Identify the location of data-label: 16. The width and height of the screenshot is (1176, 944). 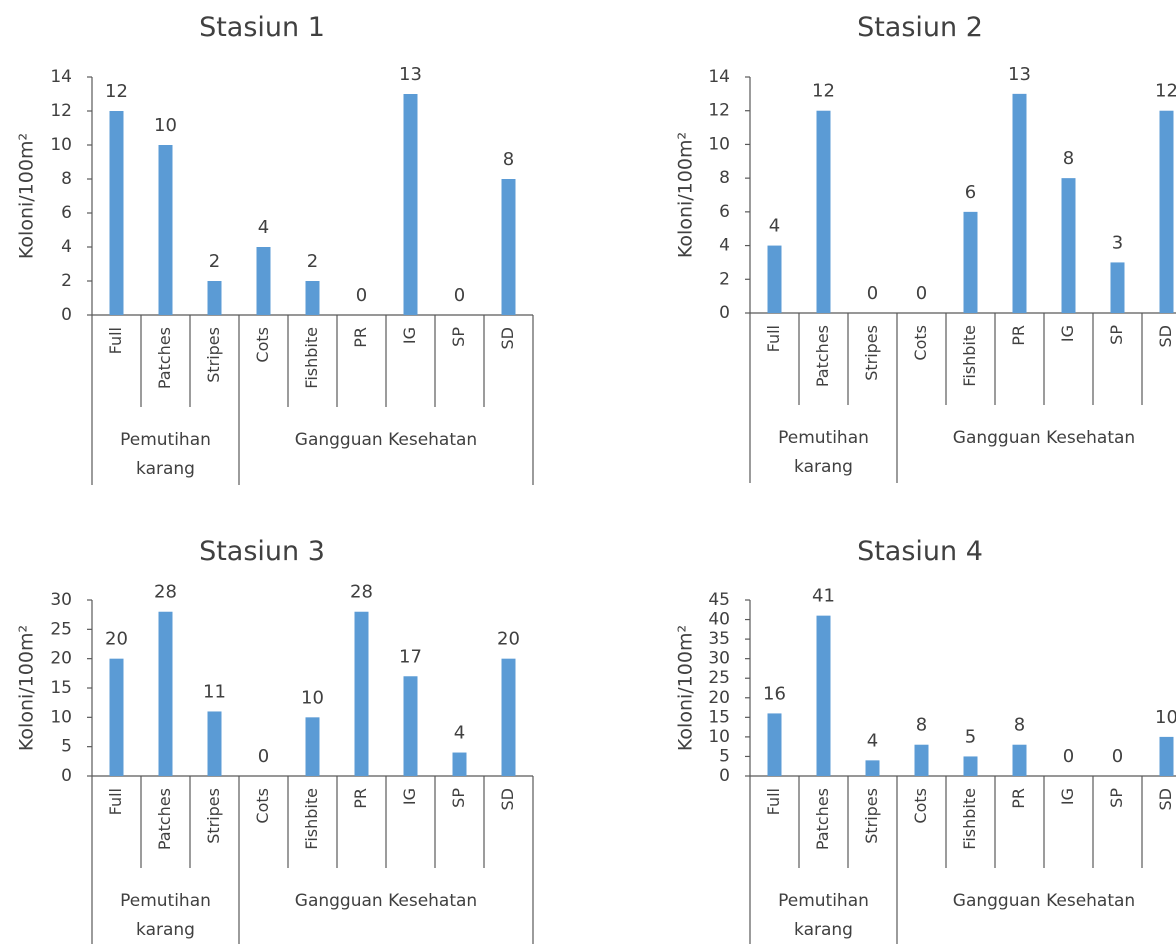
(774, 693).